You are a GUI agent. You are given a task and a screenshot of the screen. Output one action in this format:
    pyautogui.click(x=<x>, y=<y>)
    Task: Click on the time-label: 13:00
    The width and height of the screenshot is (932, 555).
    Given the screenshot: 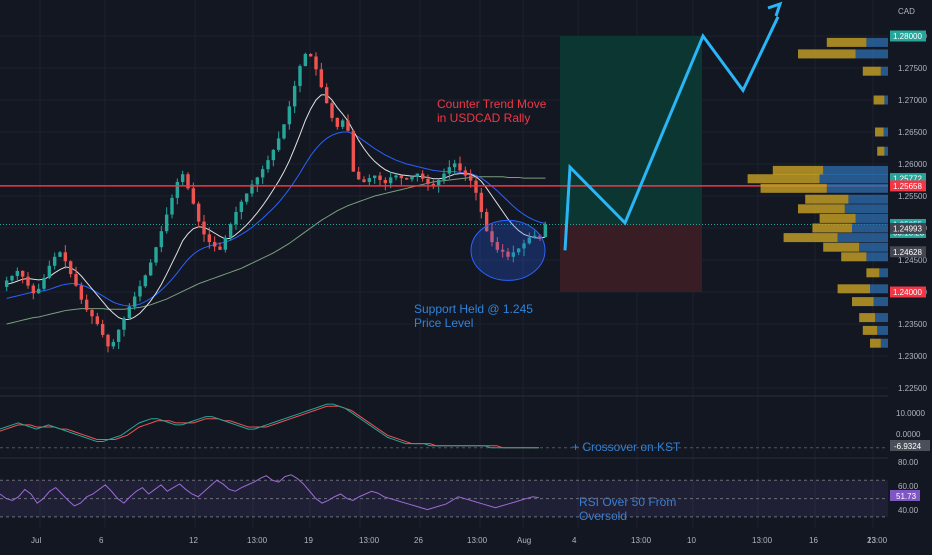 What is the action you would take?
    pyautogui.click(x=641, y=540)
    